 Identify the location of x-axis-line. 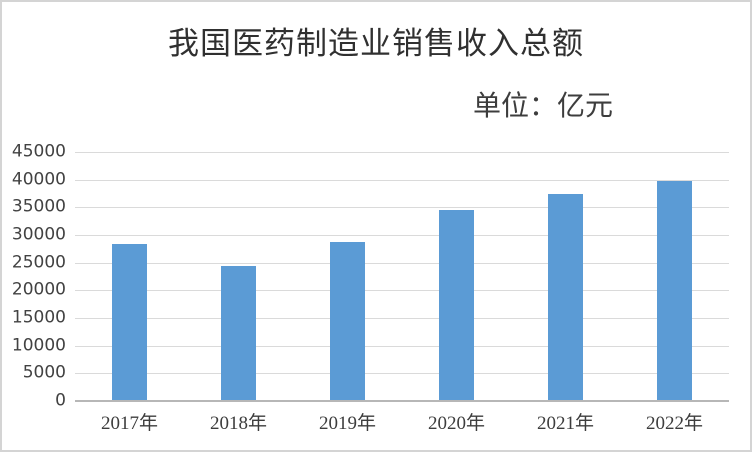
(402, 401).